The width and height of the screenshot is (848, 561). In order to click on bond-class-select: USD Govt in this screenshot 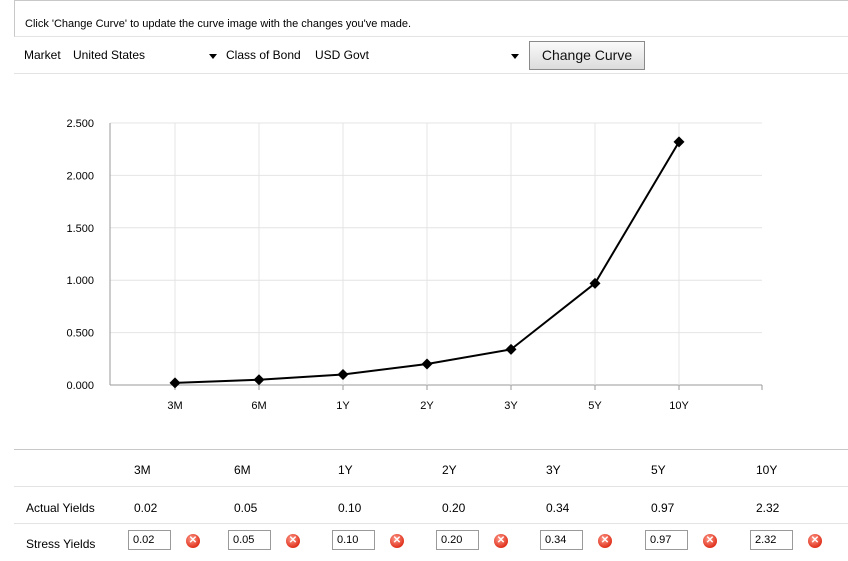, I will do `click(417, 56)`.